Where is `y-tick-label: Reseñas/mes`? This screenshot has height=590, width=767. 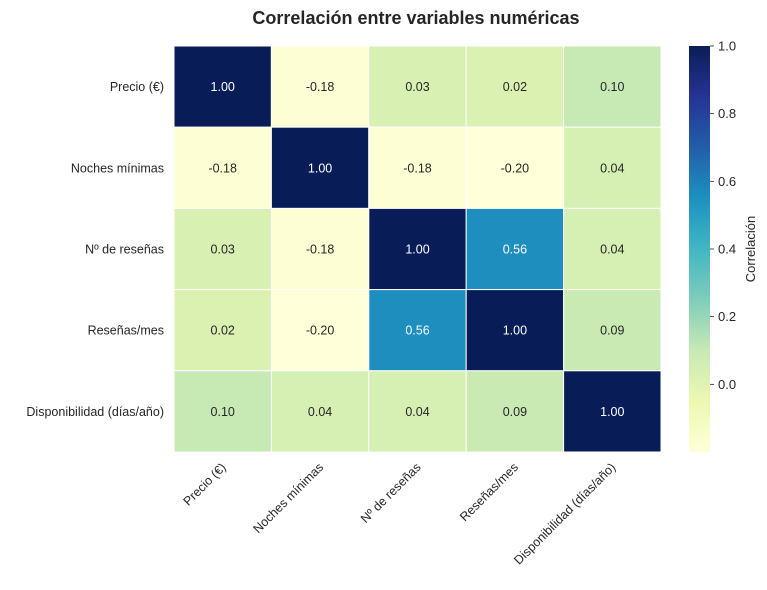
y-tick-label: Reseñas/mes is located at coordinates (126, 331).